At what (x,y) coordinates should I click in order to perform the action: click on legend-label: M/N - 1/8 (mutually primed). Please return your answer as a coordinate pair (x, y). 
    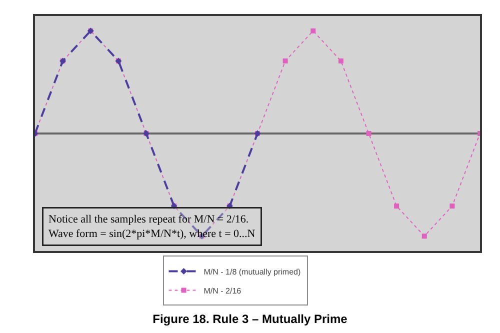
    Looking at the image, I should click on (252, 271).